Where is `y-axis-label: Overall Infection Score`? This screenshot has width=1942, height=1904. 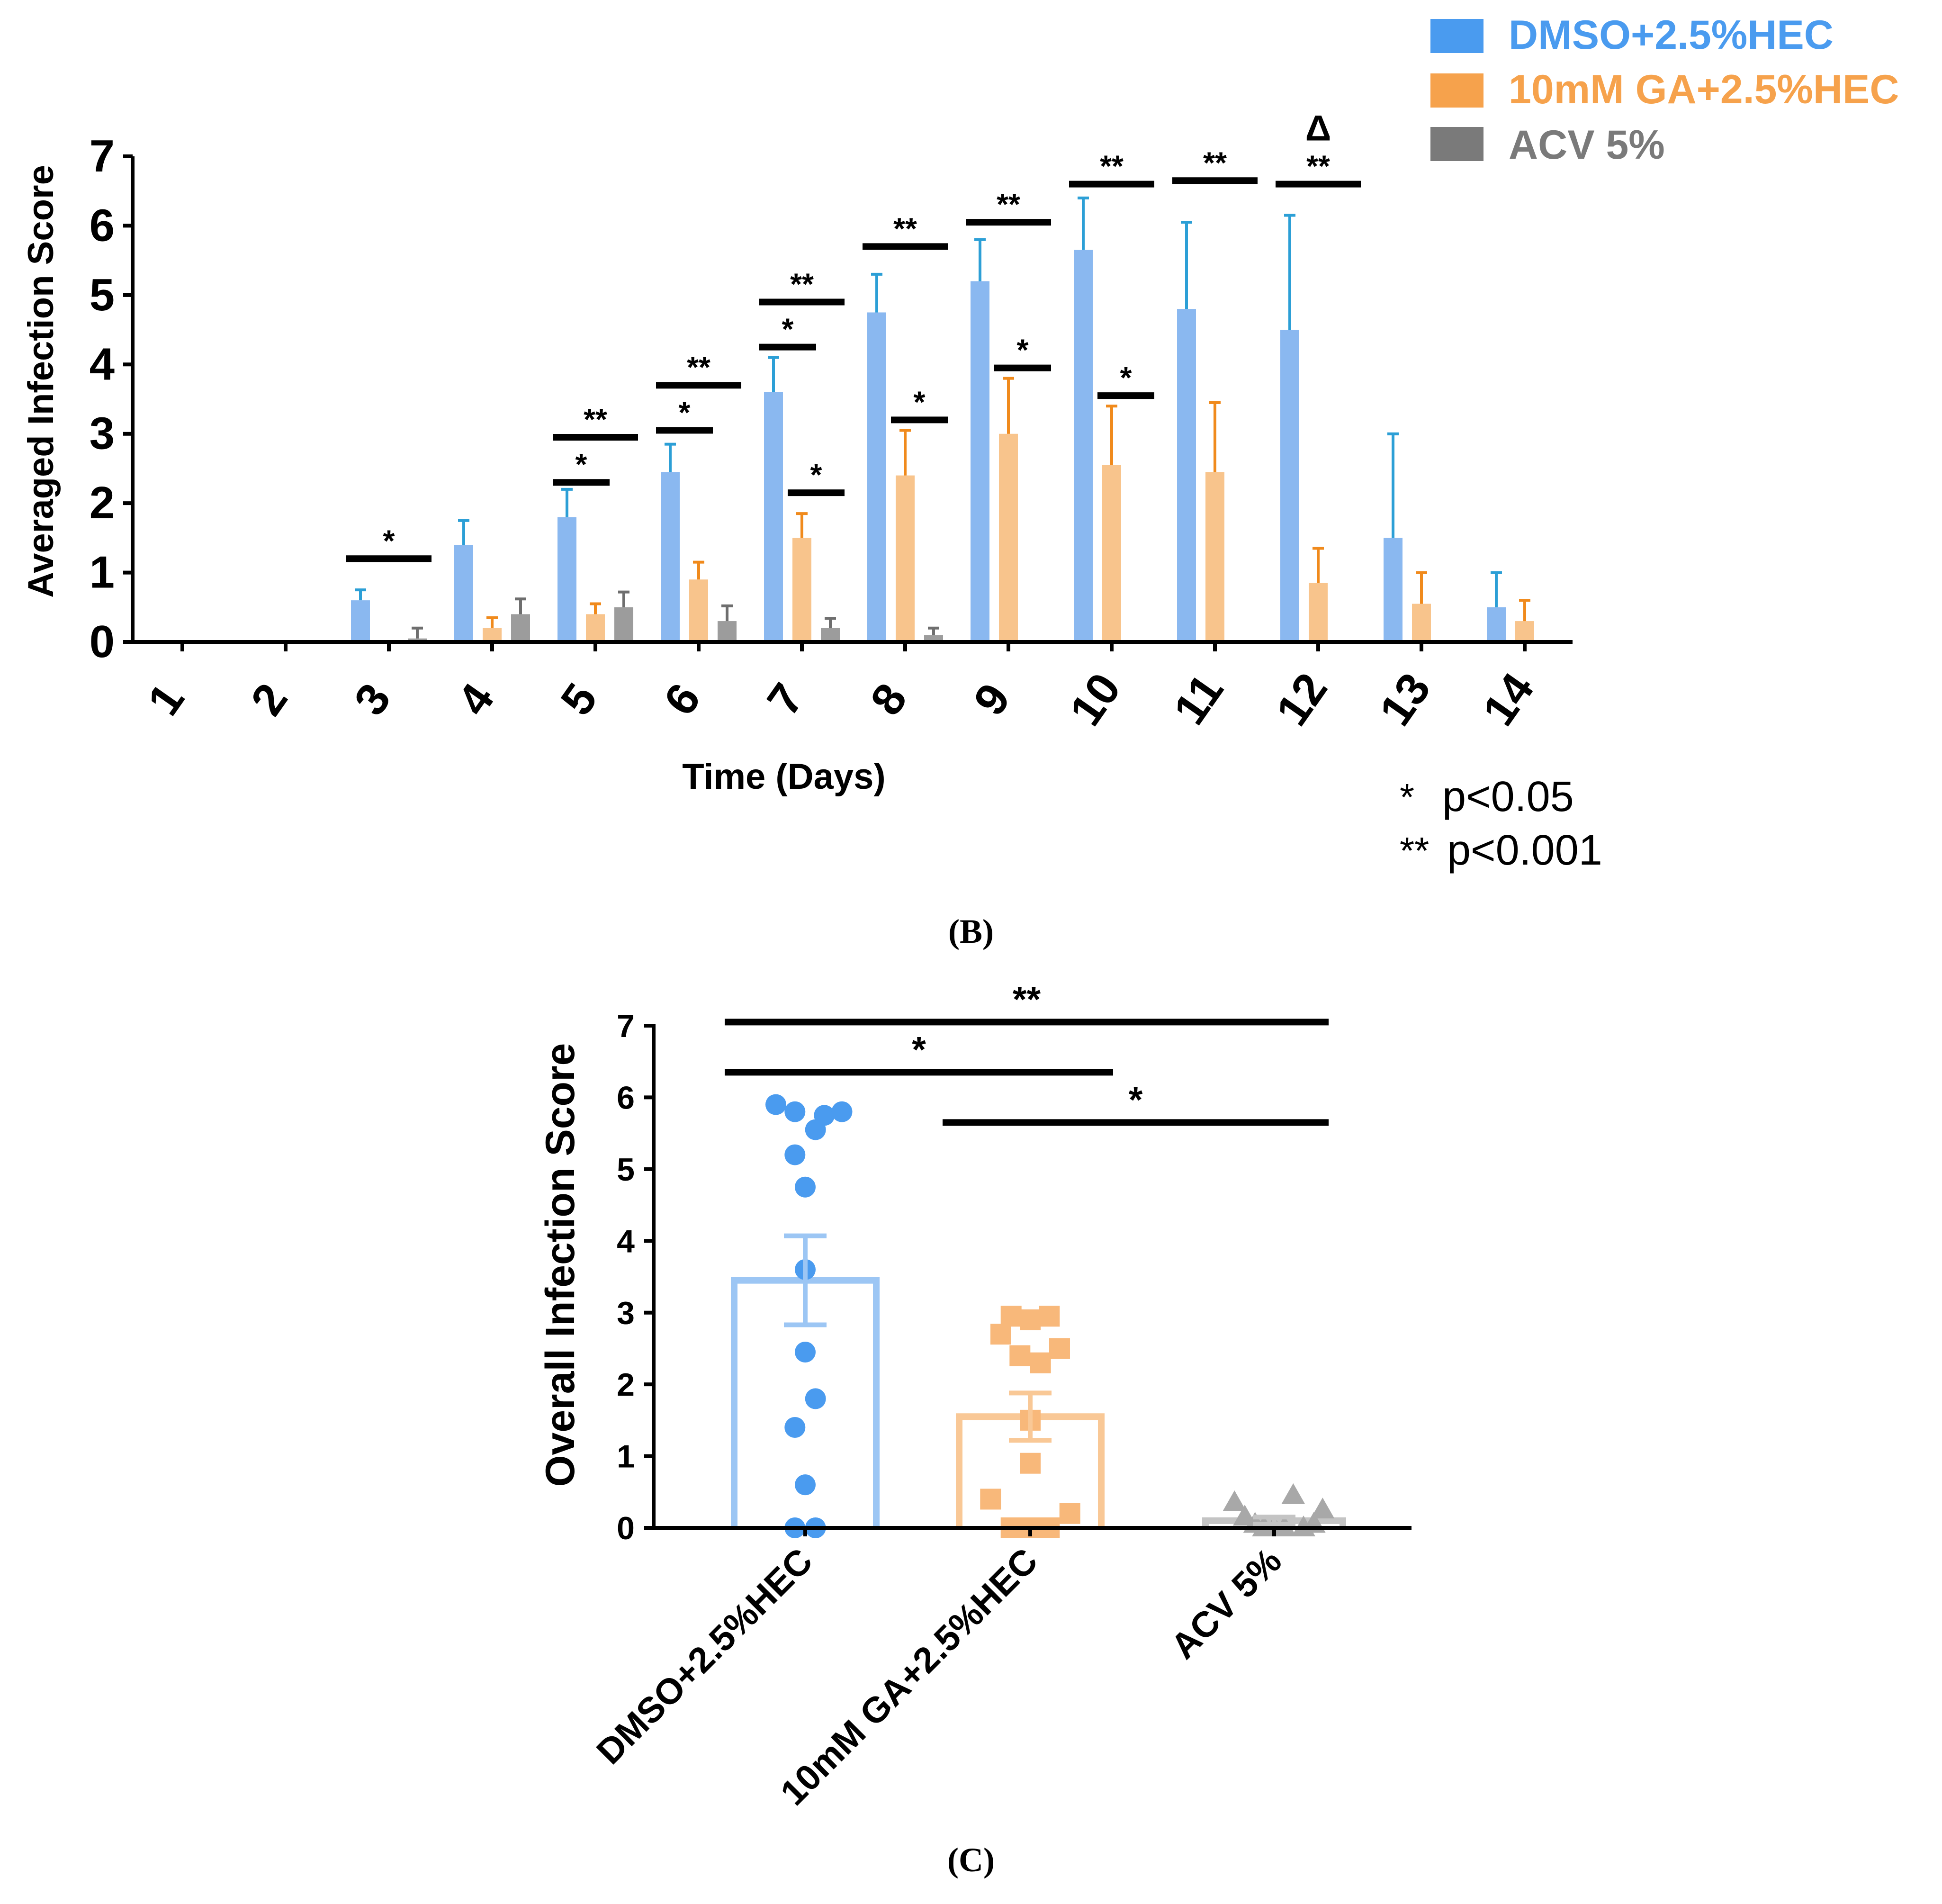 y-axis-label: Overall Infection Score is located at coordinates (560, 1265).